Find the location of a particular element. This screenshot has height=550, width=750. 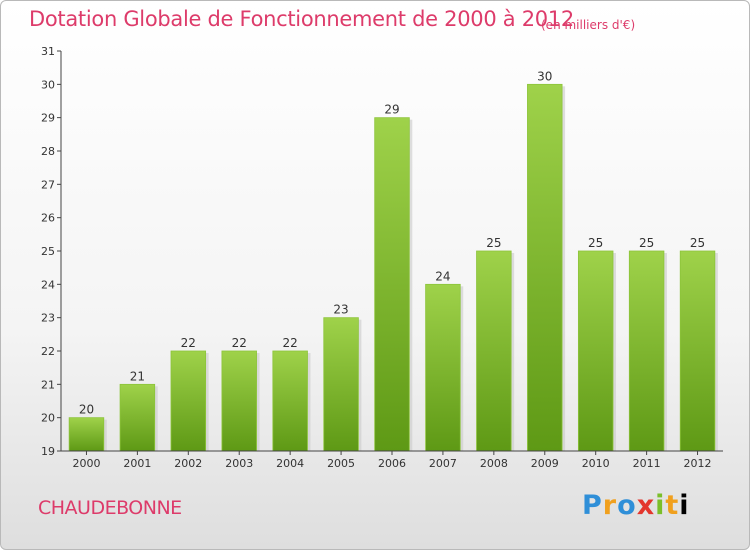

y-tick-label-29: 29 is located at coordinates (48, 118).